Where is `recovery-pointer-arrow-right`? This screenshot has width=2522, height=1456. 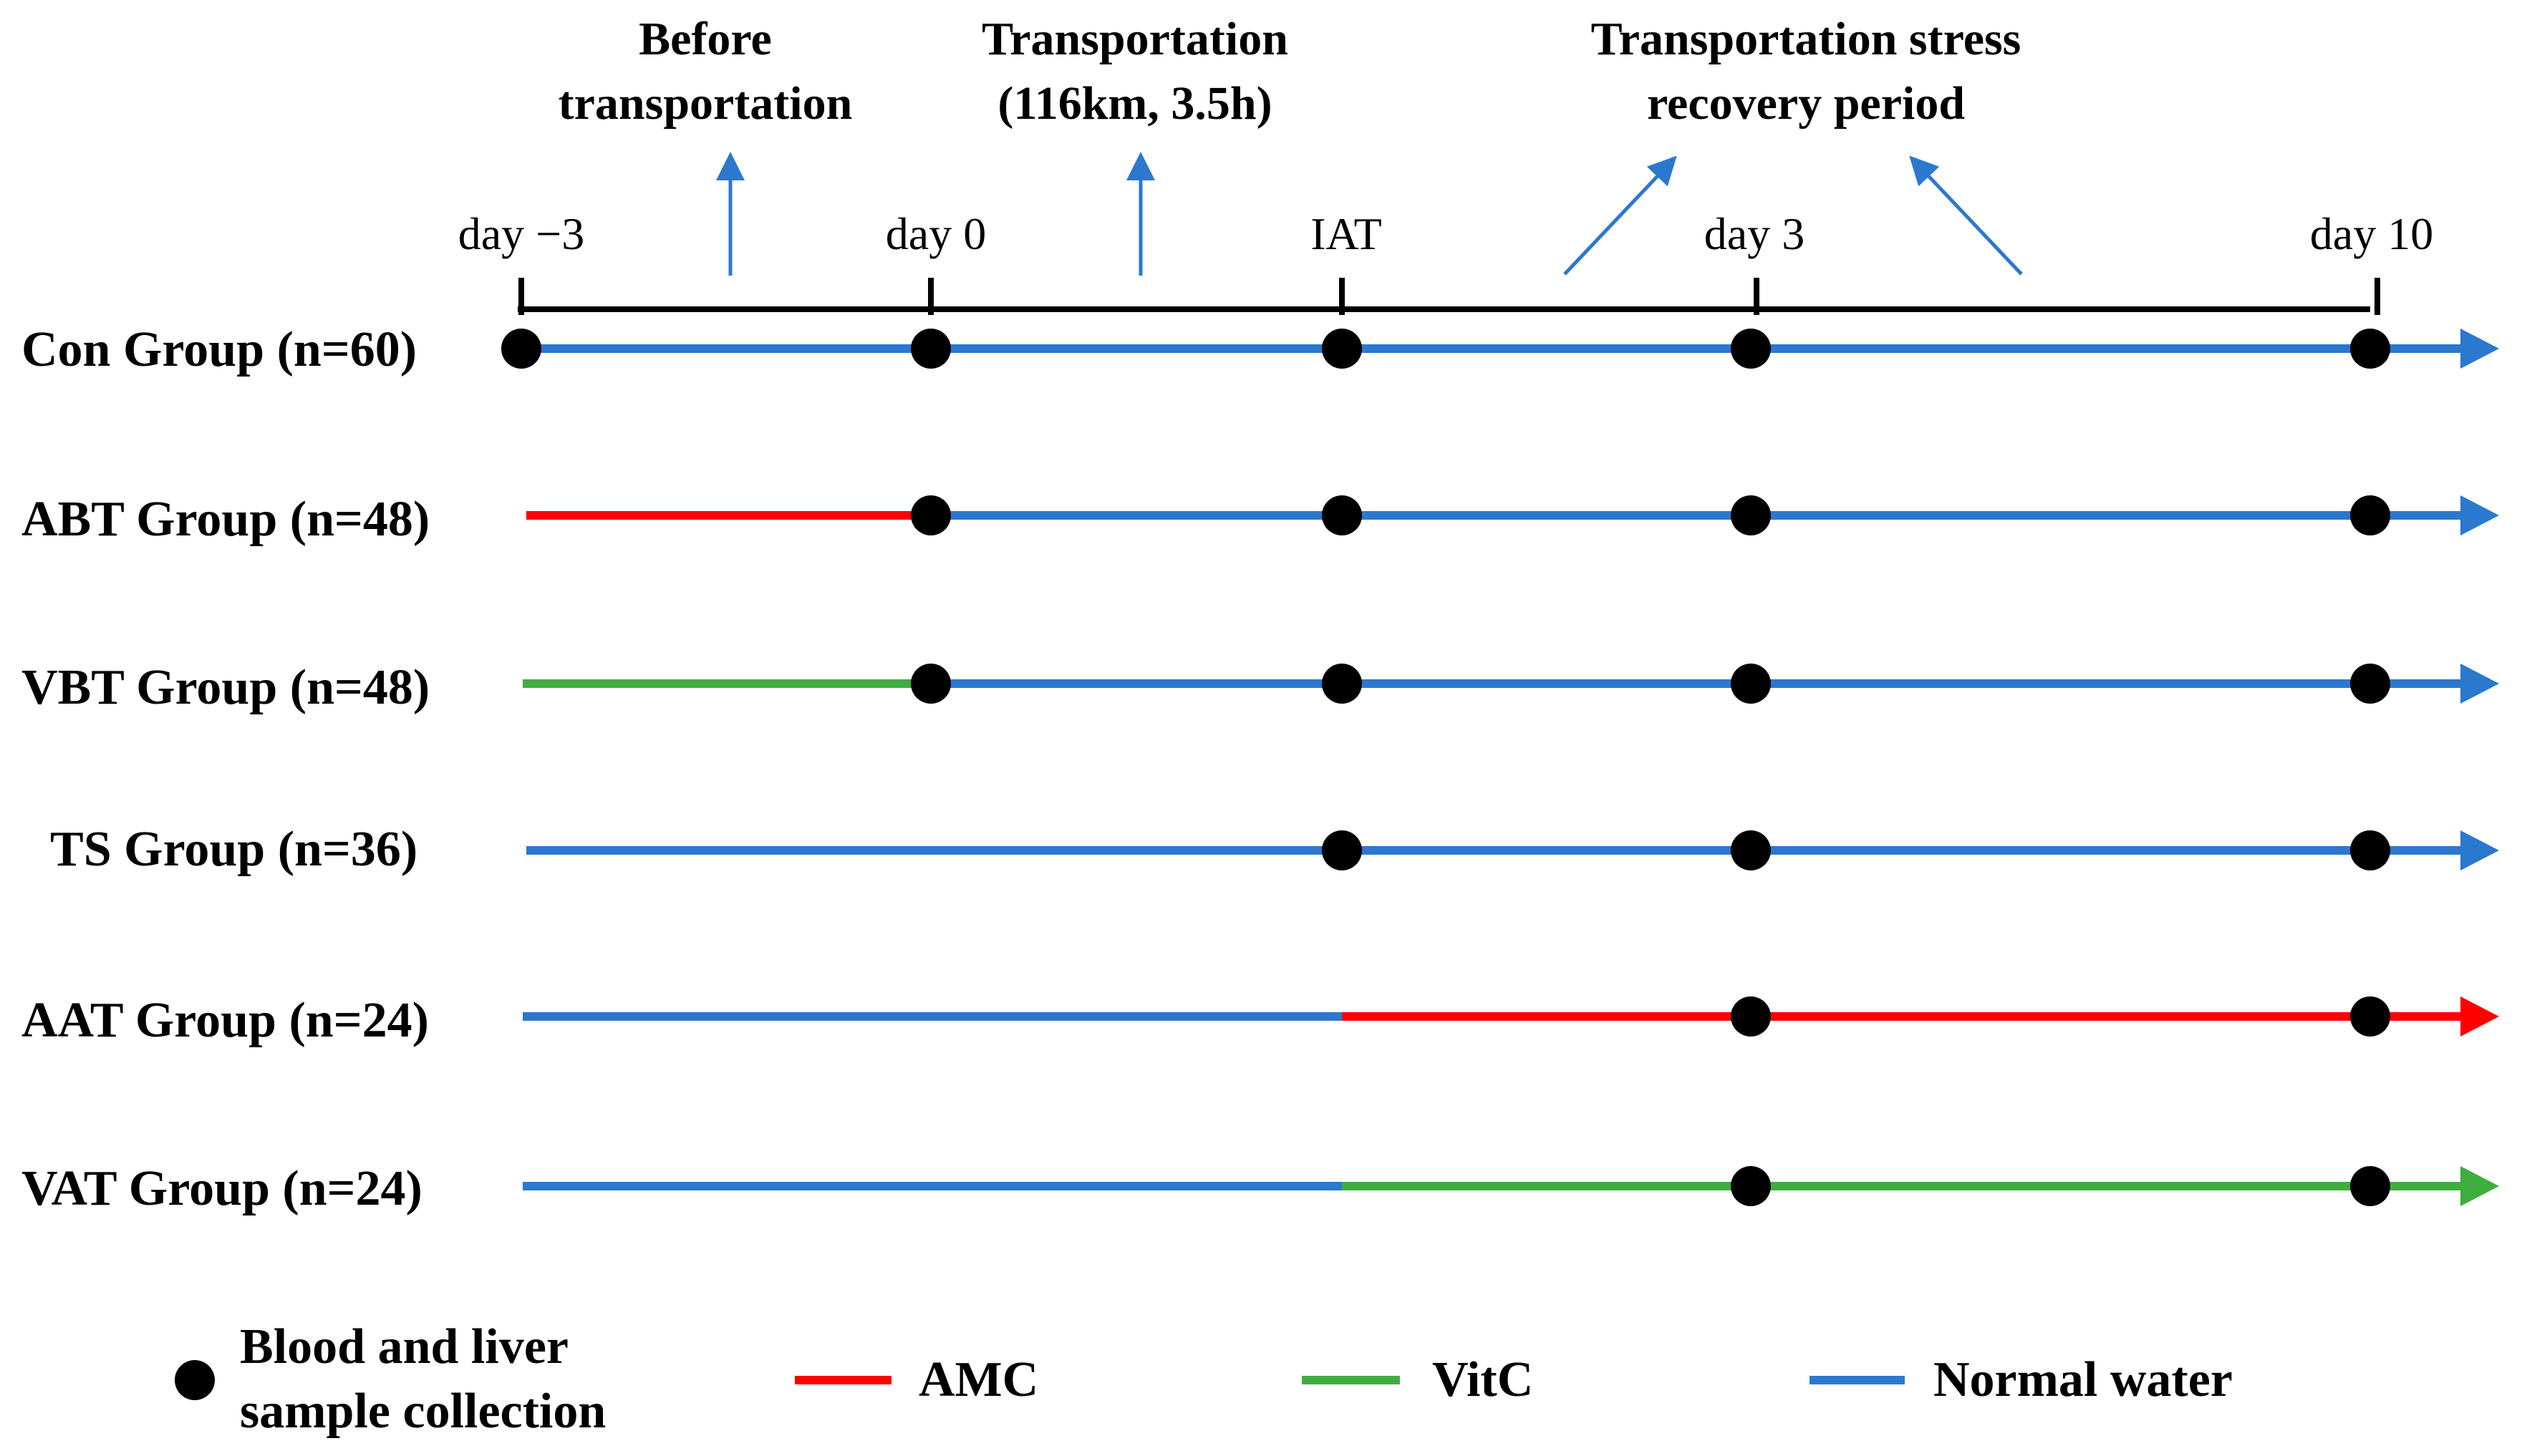
recovery-pointer-arrow-right is located at coordinates (1966, 215).